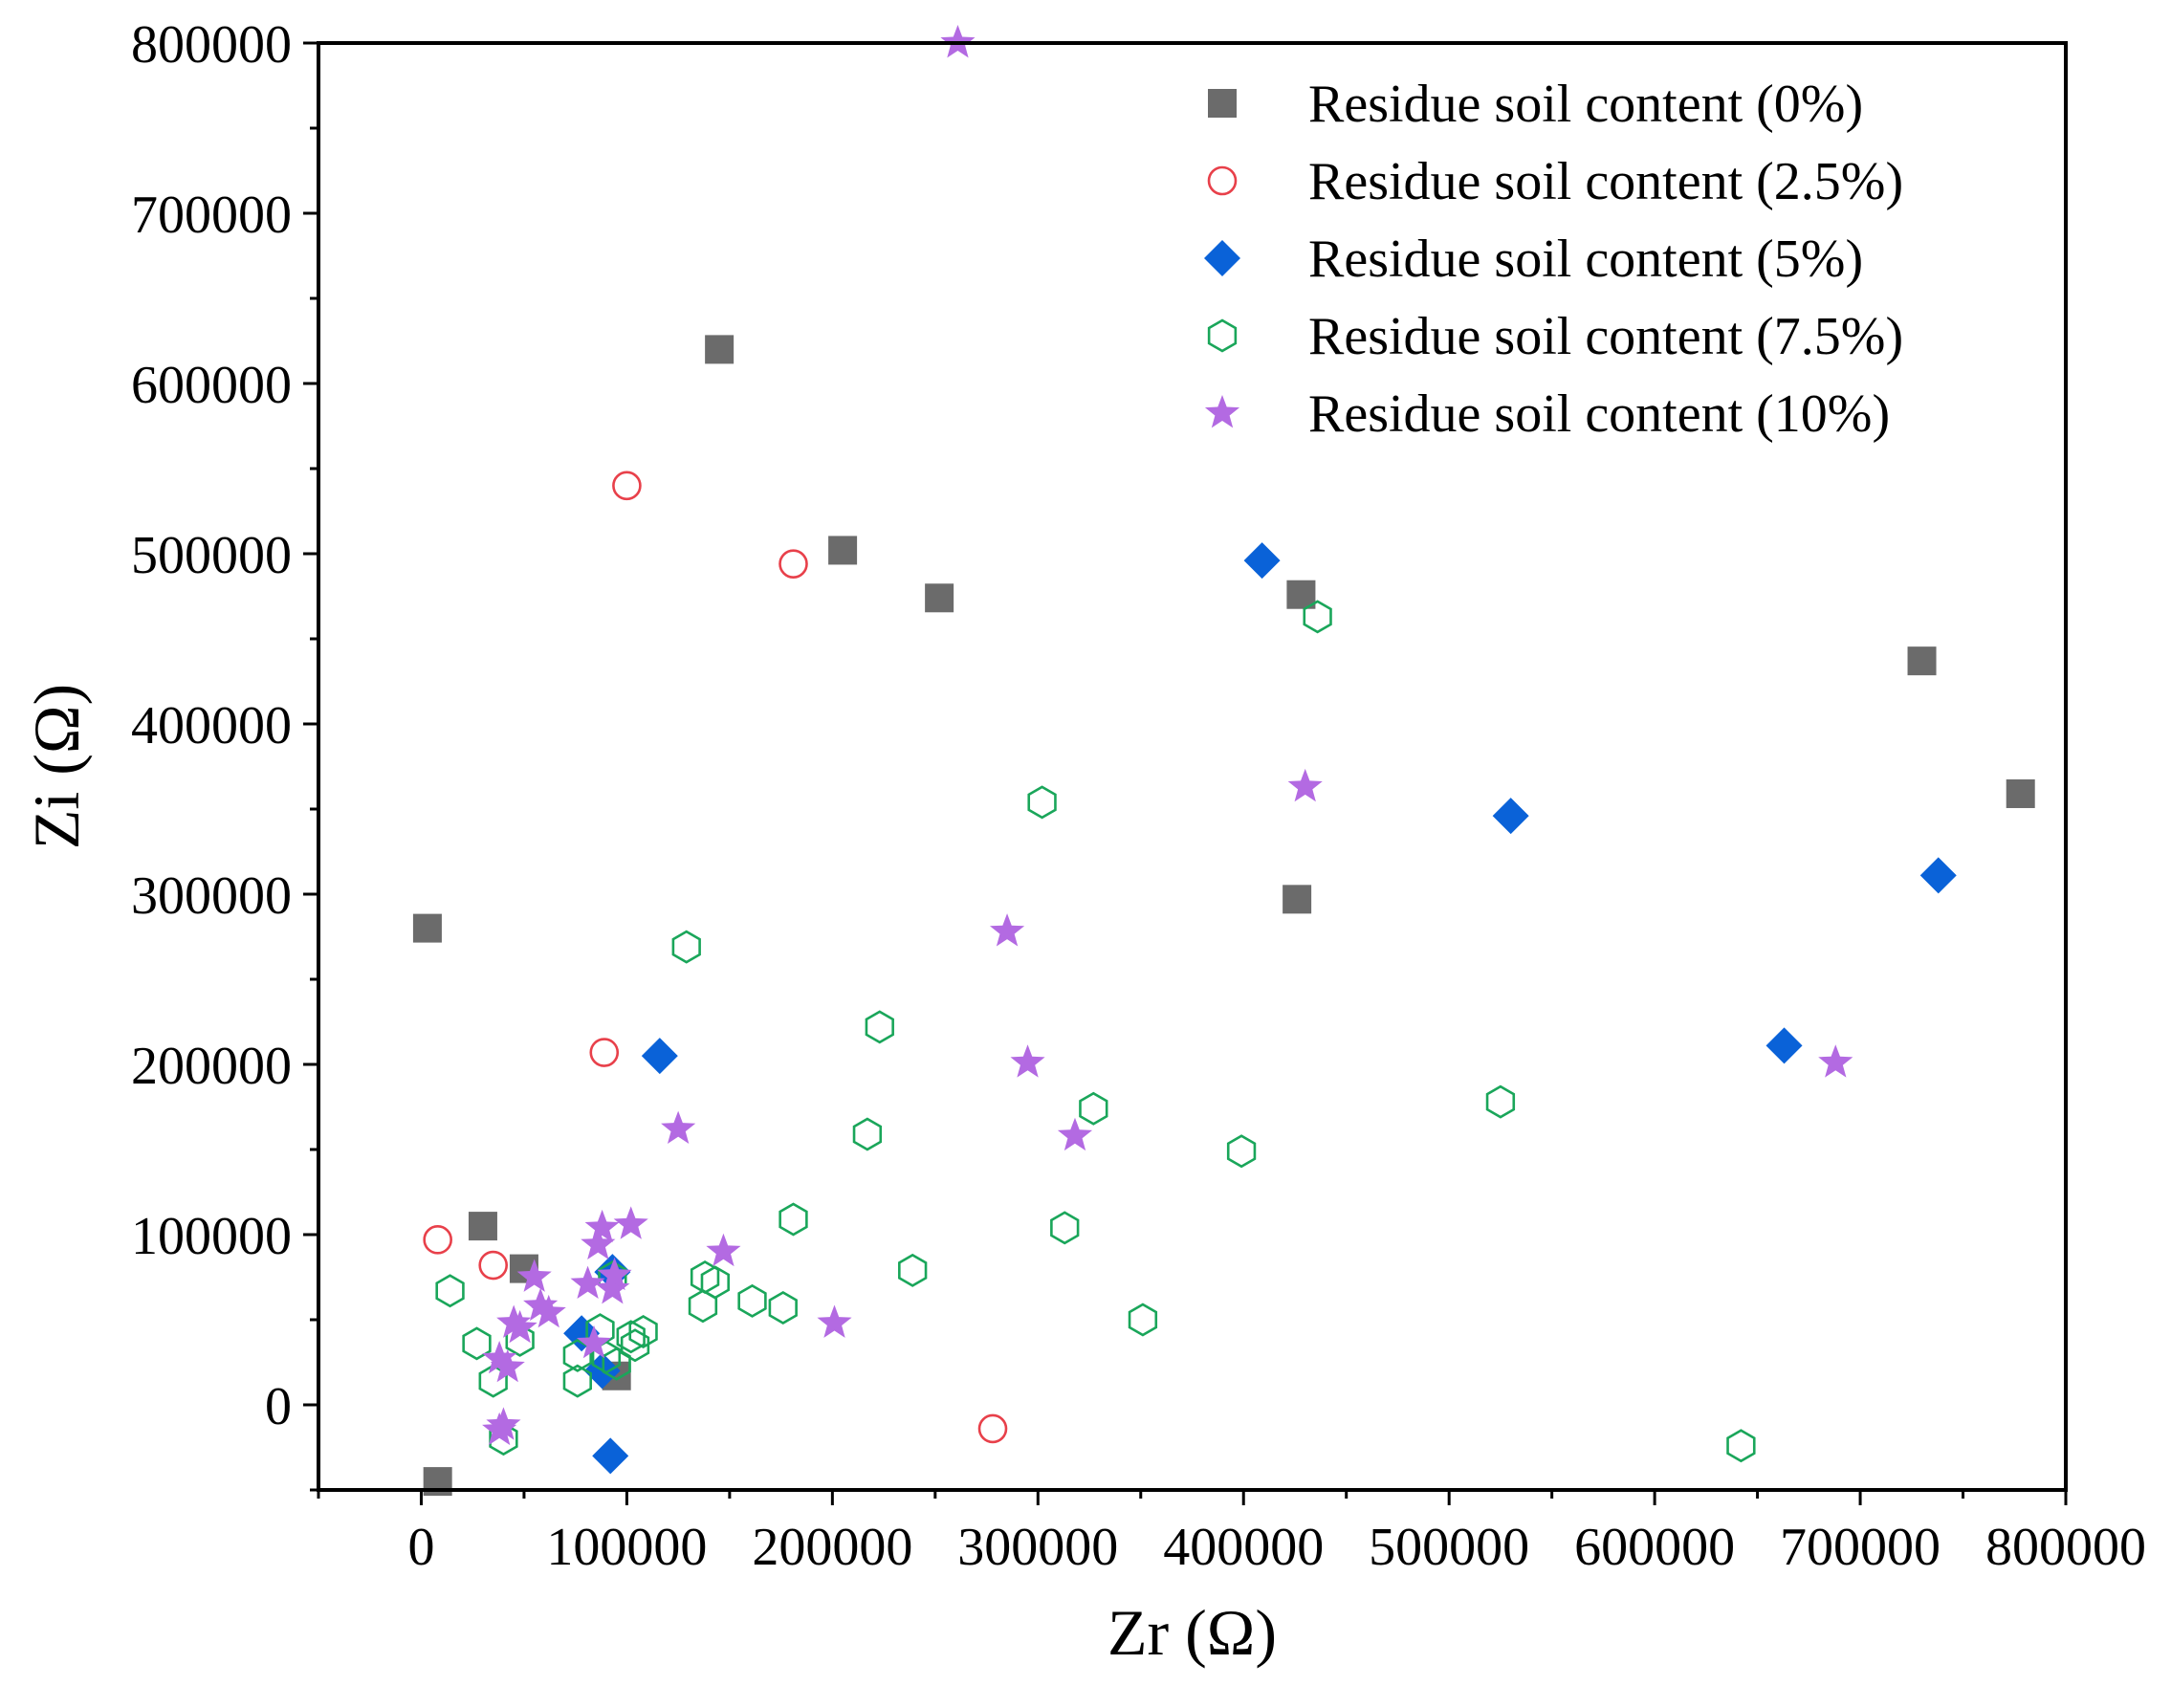 This screenshot has width=2171, height=1708. I want to click on legend-item: Residue soil content (0%), so click(1536, 104).